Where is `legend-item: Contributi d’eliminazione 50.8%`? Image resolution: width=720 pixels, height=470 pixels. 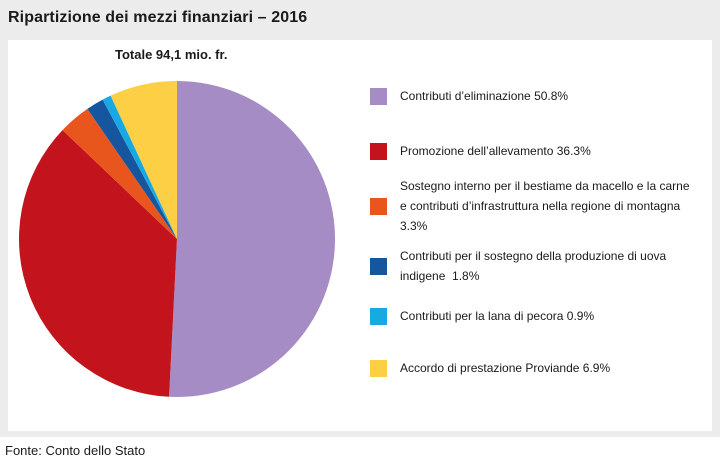
legend-item: Contributi d’eliminazione 50.8% is located at coordinates (533, 96).